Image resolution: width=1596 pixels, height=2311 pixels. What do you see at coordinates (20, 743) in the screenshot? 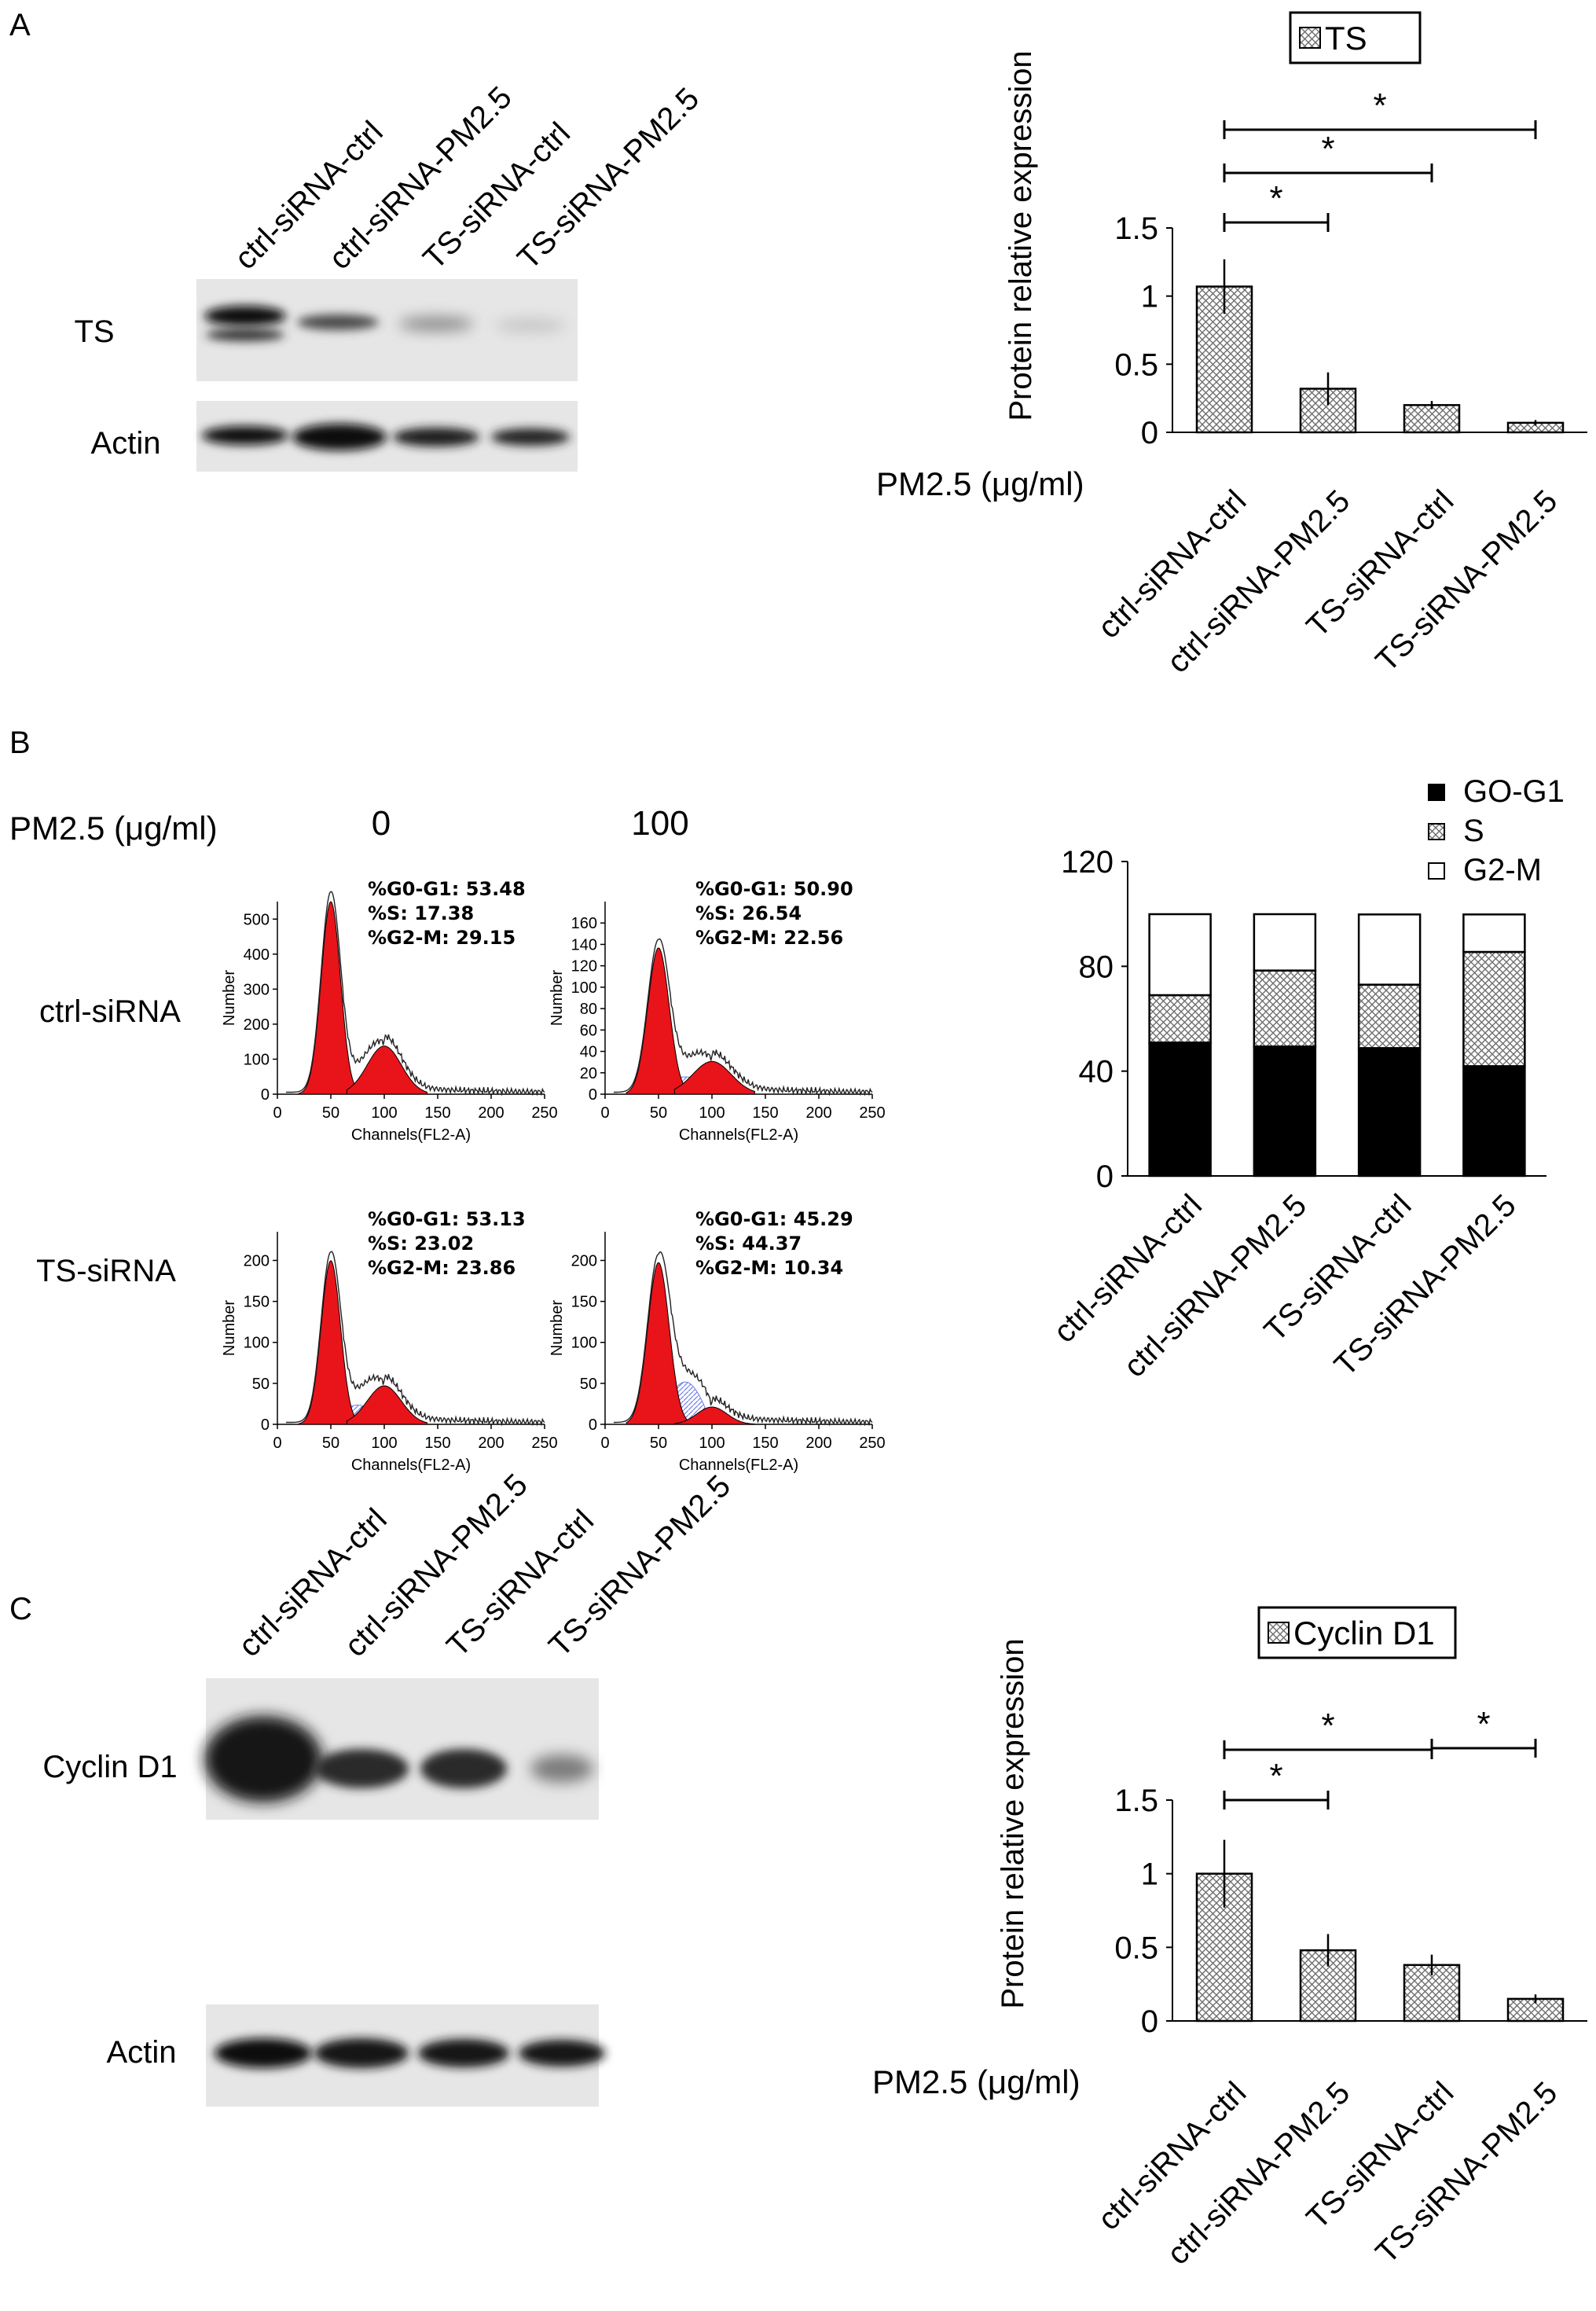
I see `panel-letter-b: B` at bounding box center [20, 743].